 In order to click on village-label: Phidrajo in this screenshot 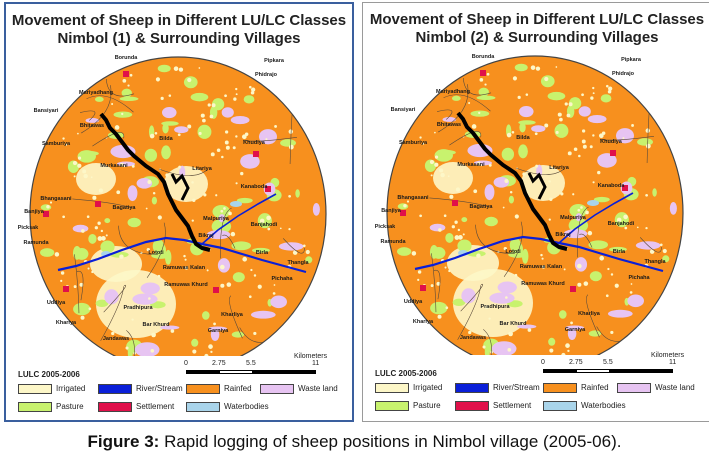, I will do `click(266, 75)`.